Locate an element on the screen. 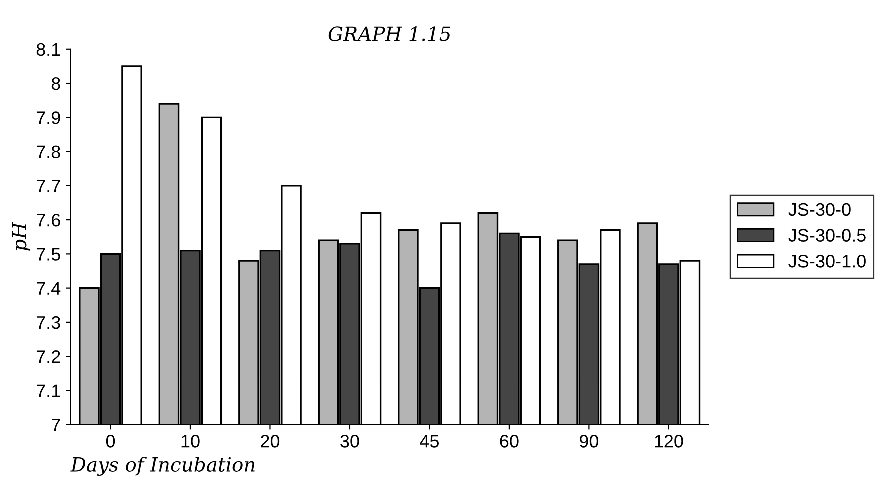 The width and height of the screenshot is (886, 494). y-tick-label: 7 is located at coordinates (56, 425).